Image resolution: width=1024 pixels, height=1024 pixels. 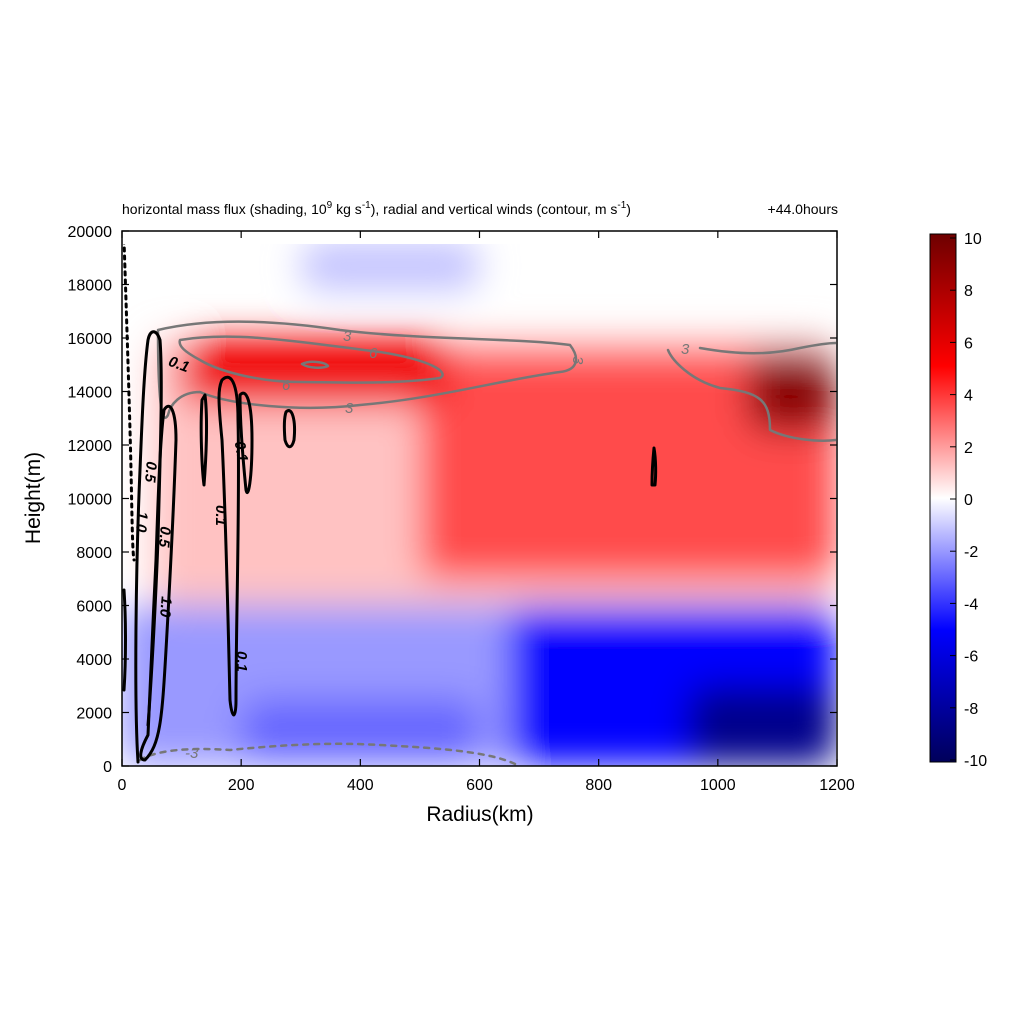 What do you see at coordinates (479, 785) in the screenshot?
I see `x-tick-label: 600` at bounding box center [479, 785].